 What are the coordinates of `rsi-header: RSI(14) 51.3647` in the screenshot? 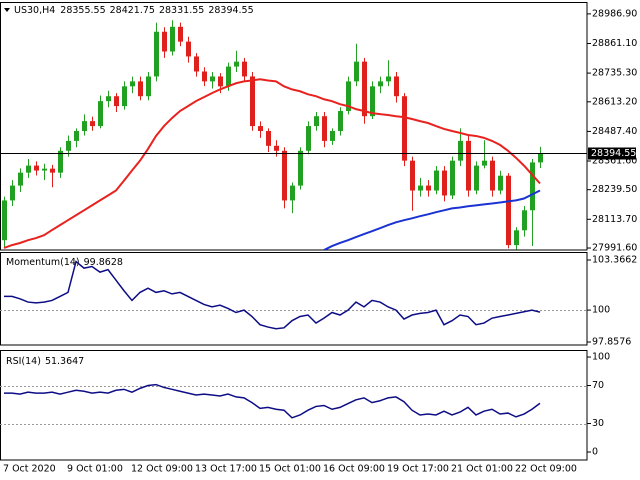 It's located at (45, 361).